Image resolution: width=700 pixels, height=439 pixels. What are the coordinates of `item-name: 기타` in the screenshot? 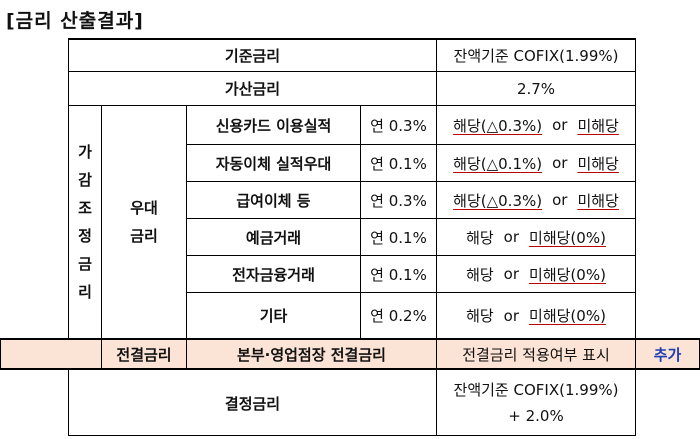 It's located at (273, 316).